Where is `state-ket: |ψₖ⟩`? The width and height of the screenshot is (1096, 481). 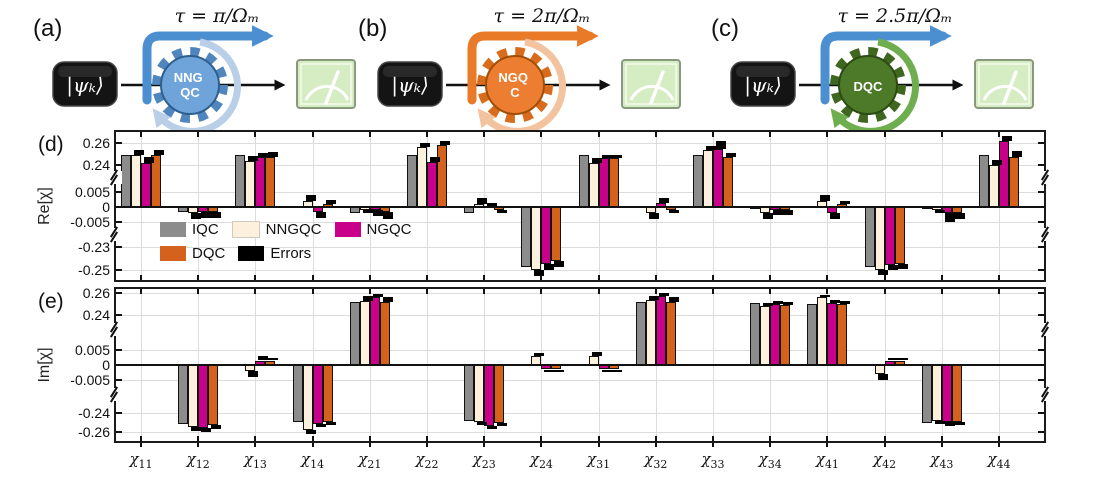 state-ket: |ψₖ⟩ is located at coordinates (85, 84).